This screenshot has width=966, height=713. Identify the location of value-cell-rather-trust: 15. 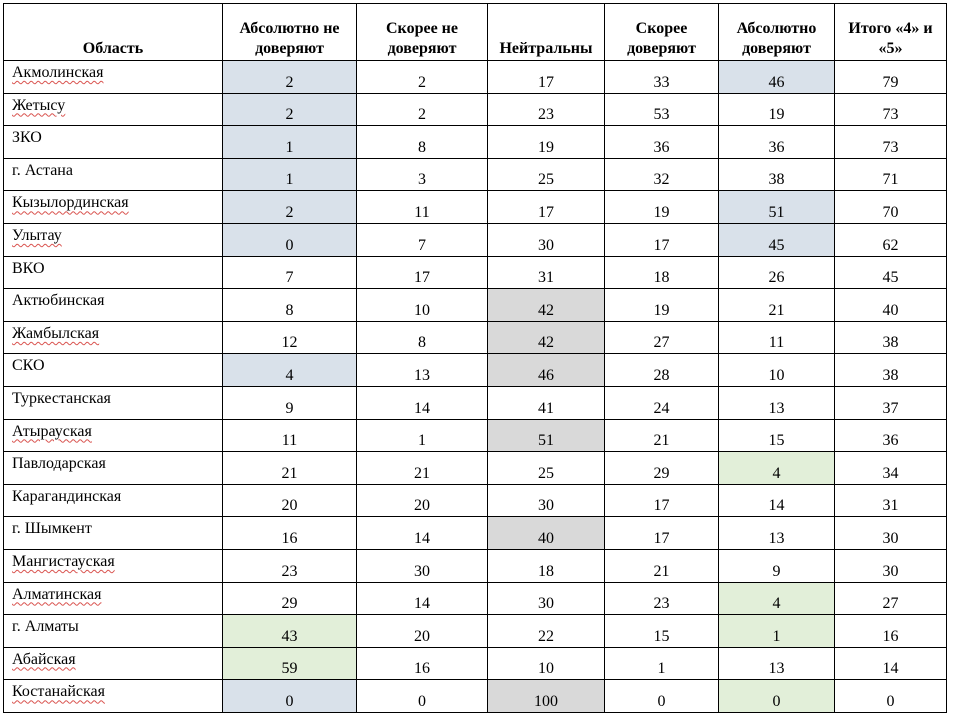
(661, 631).